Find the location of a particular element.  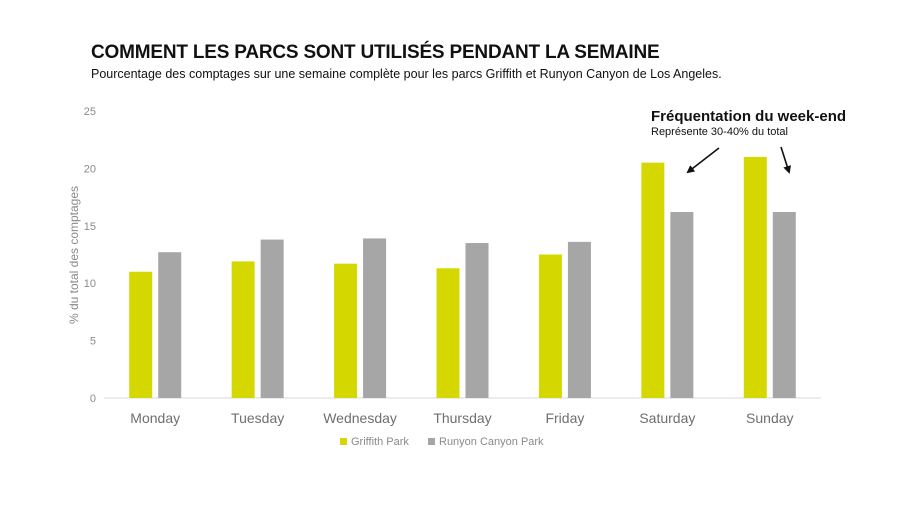

x-tick-label: Monday is located at coordinates (155, 418).